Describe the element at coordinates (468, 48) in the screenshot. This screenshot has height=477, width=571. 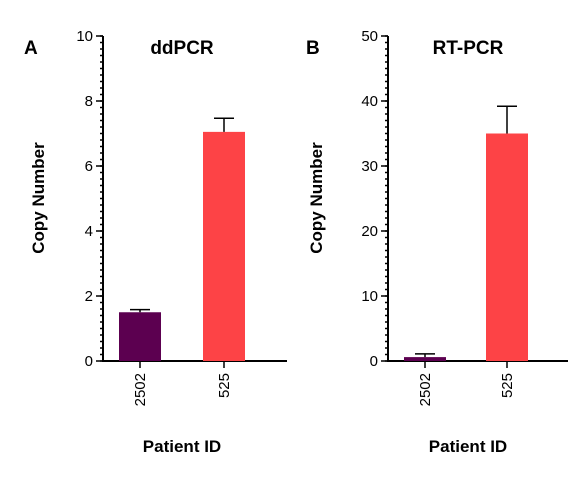
I see `chart-title: RT-PCR` at that location.